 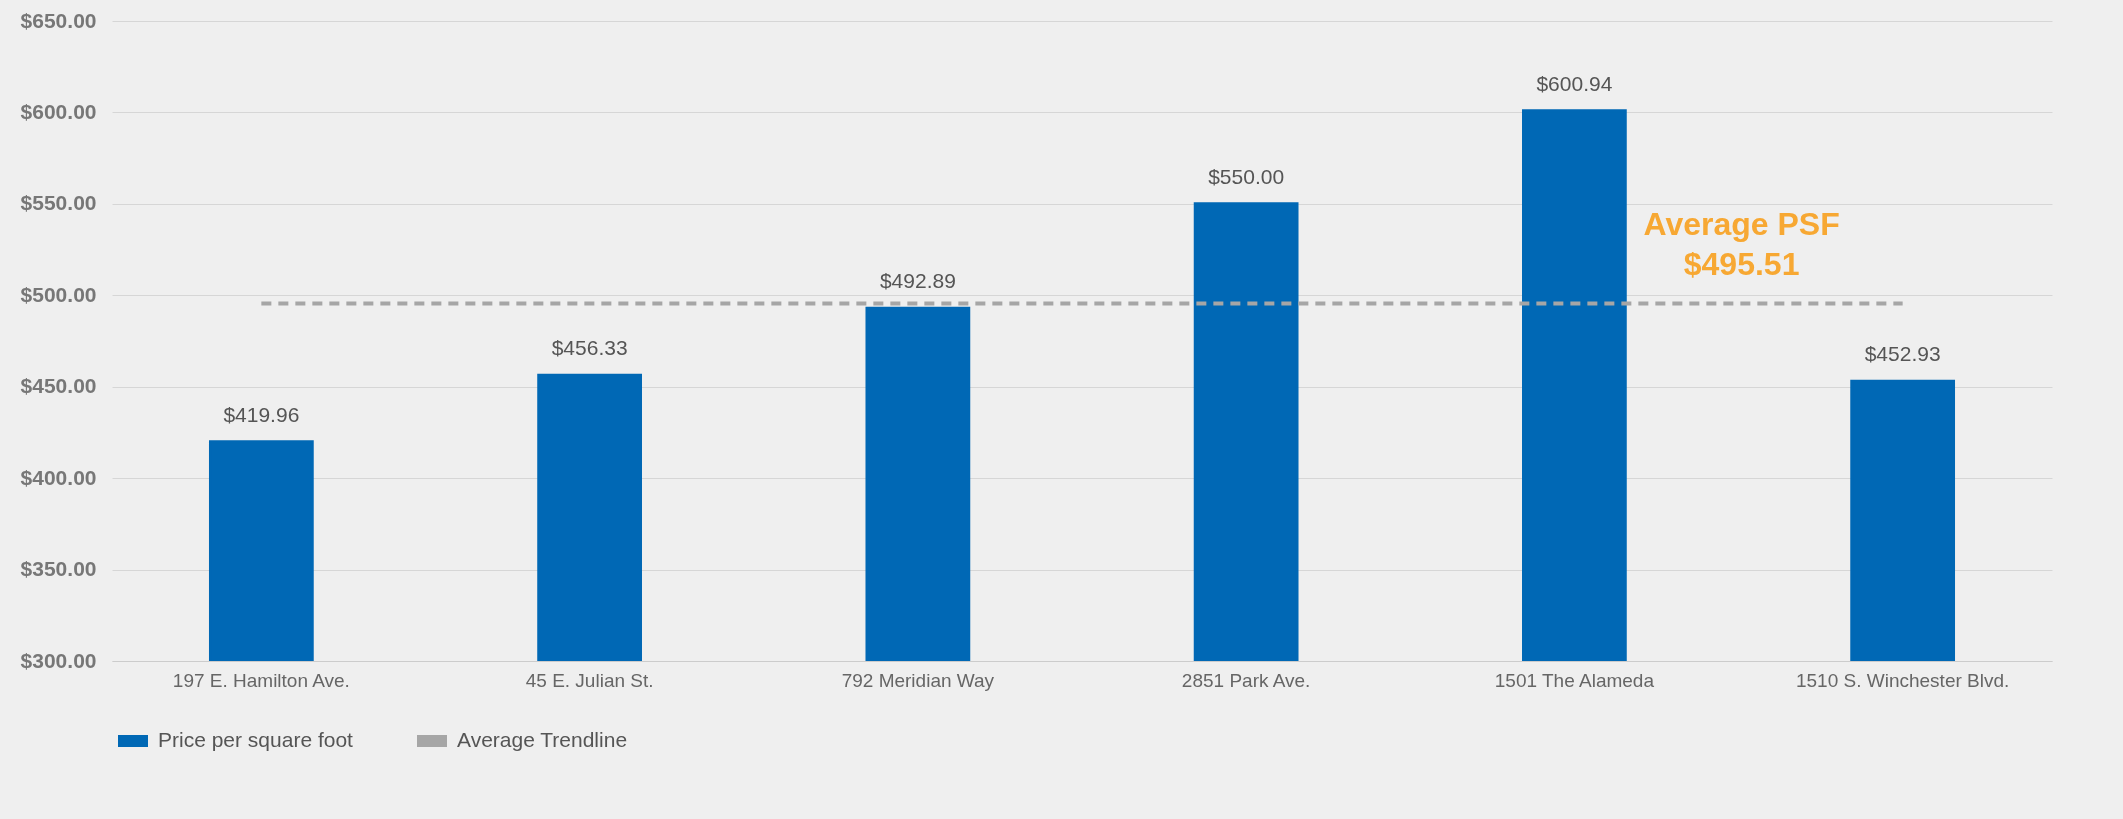 I want to click on x-tick-label: 45 E. Julian St., so click(x=589, y=680).